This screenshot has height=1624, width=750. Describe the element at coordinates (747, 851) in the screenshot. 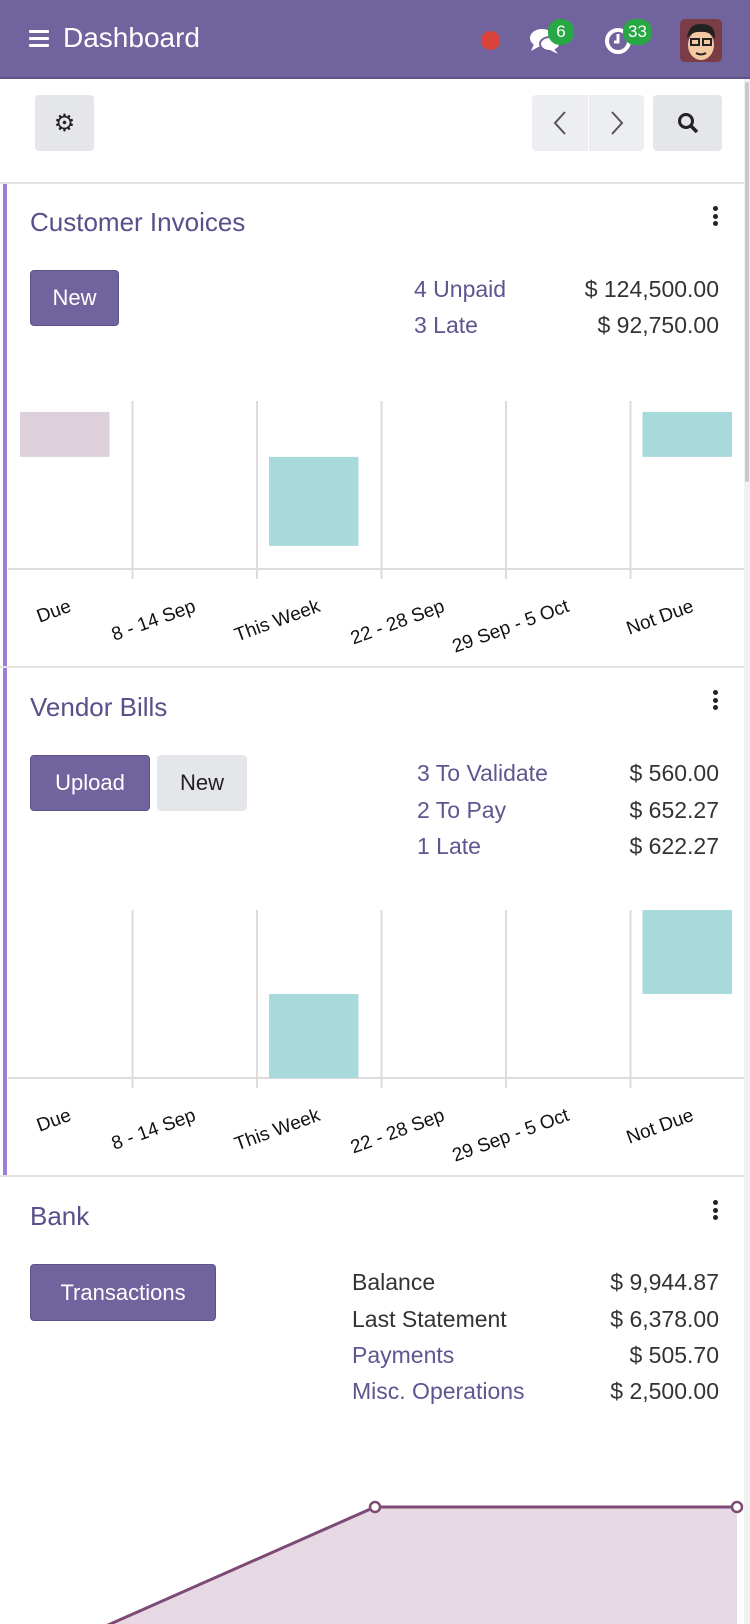

I see `scrollbar` at that location.